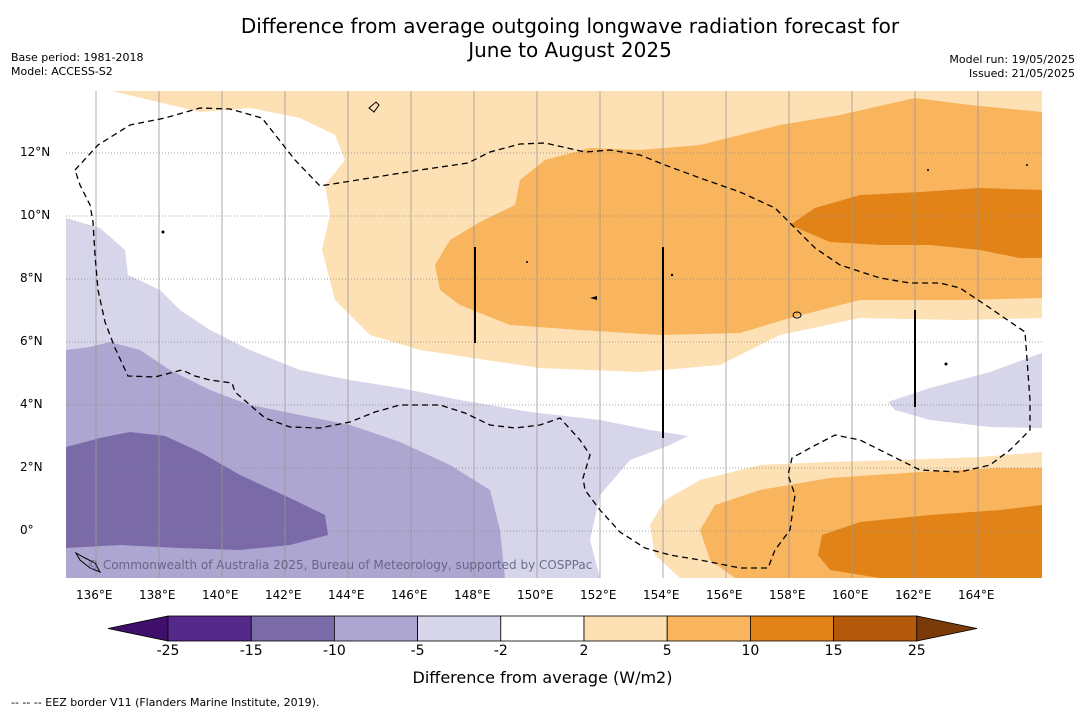 This screenshot has height=713, width=1085. I want to click on lon-label: 152°E, so click(598, 595).